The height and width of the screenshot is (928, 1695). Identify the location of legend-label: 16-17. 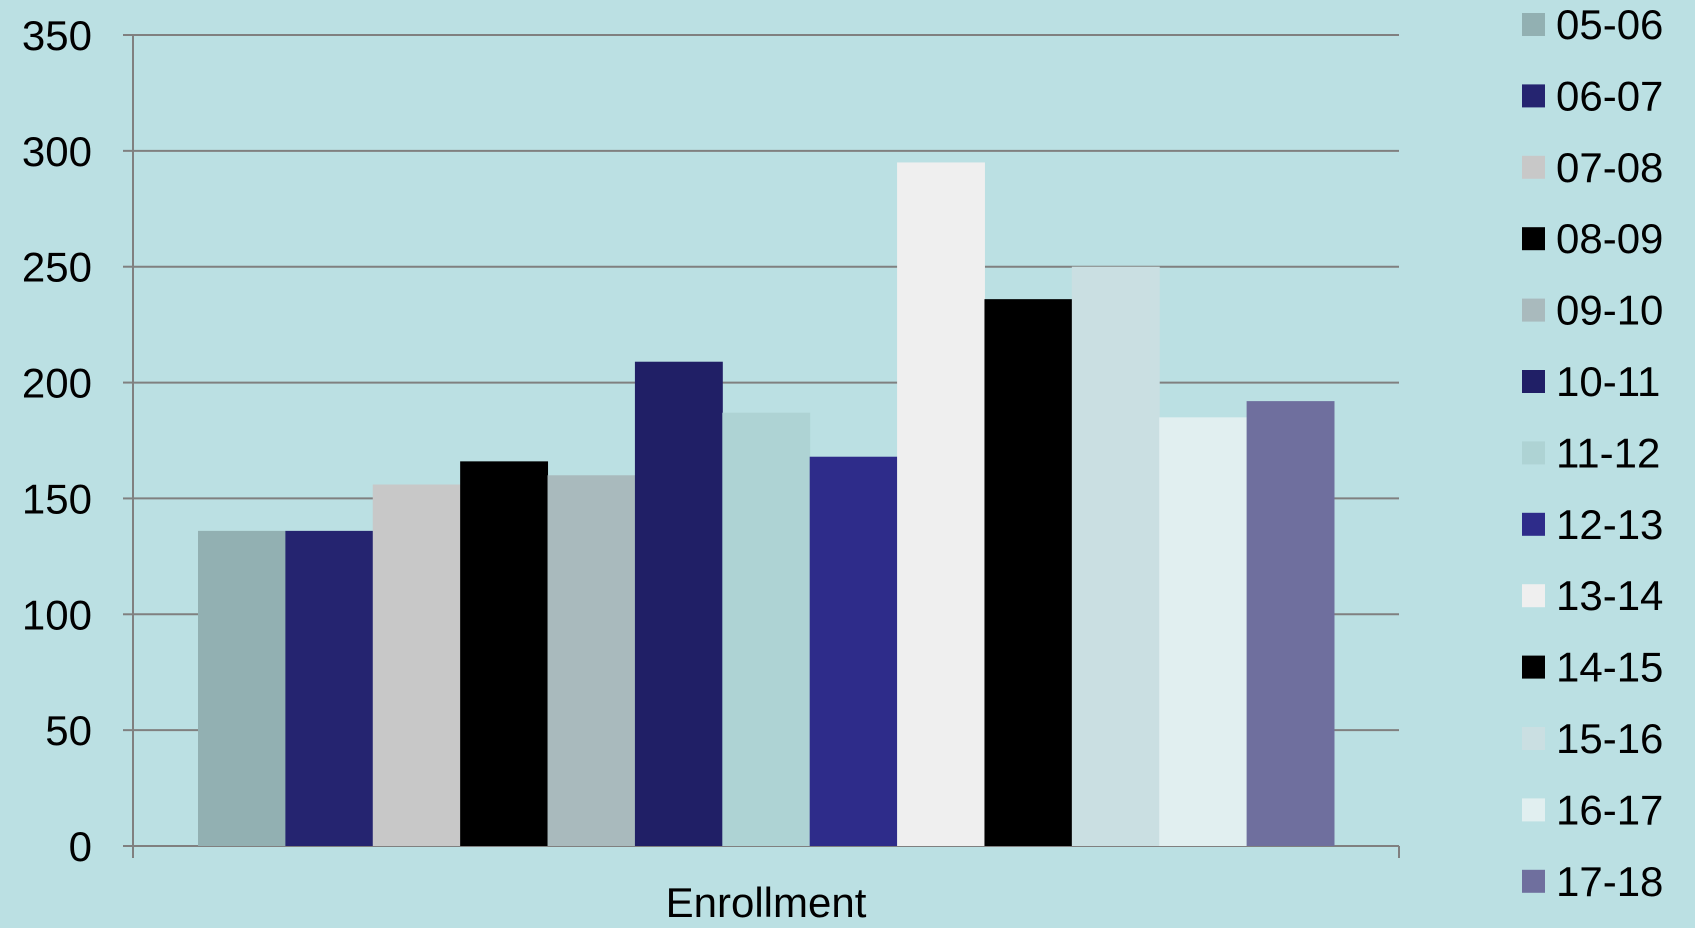
(1609, 809).